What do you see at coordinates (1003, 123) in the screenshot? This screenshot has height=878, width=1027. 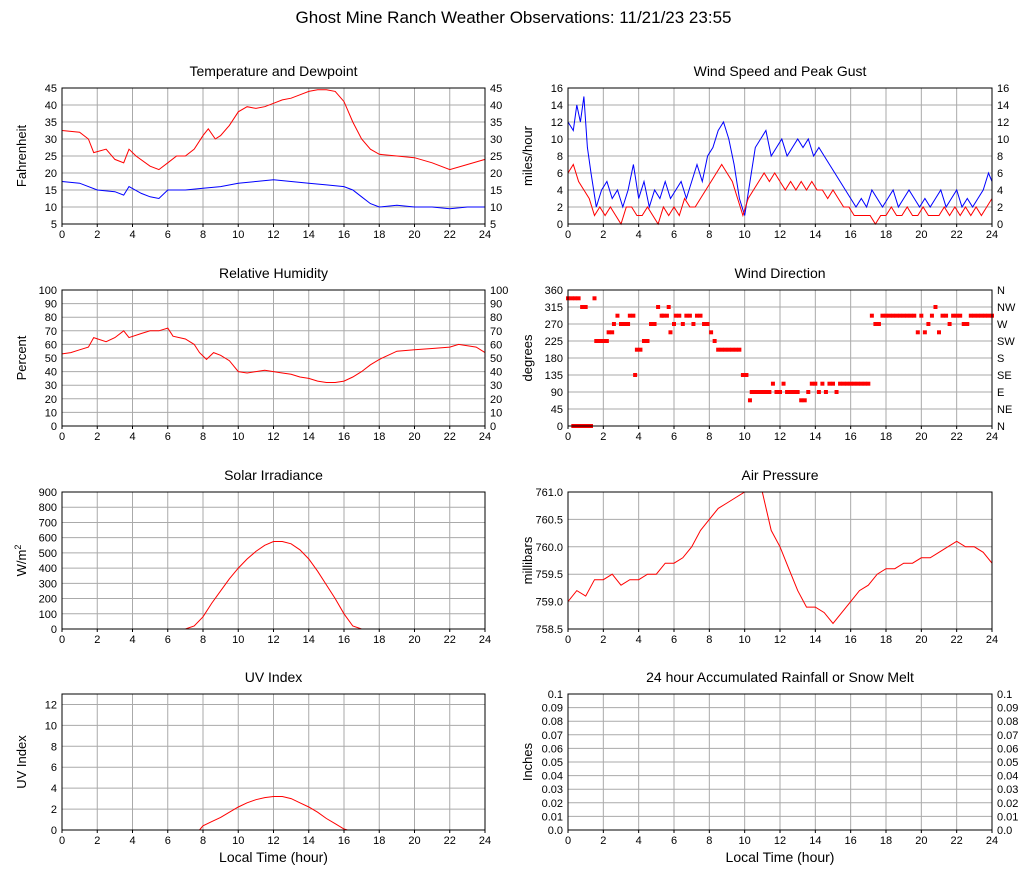 I see `y-right-tick-label: 12` at bounding box center [1003, 123].